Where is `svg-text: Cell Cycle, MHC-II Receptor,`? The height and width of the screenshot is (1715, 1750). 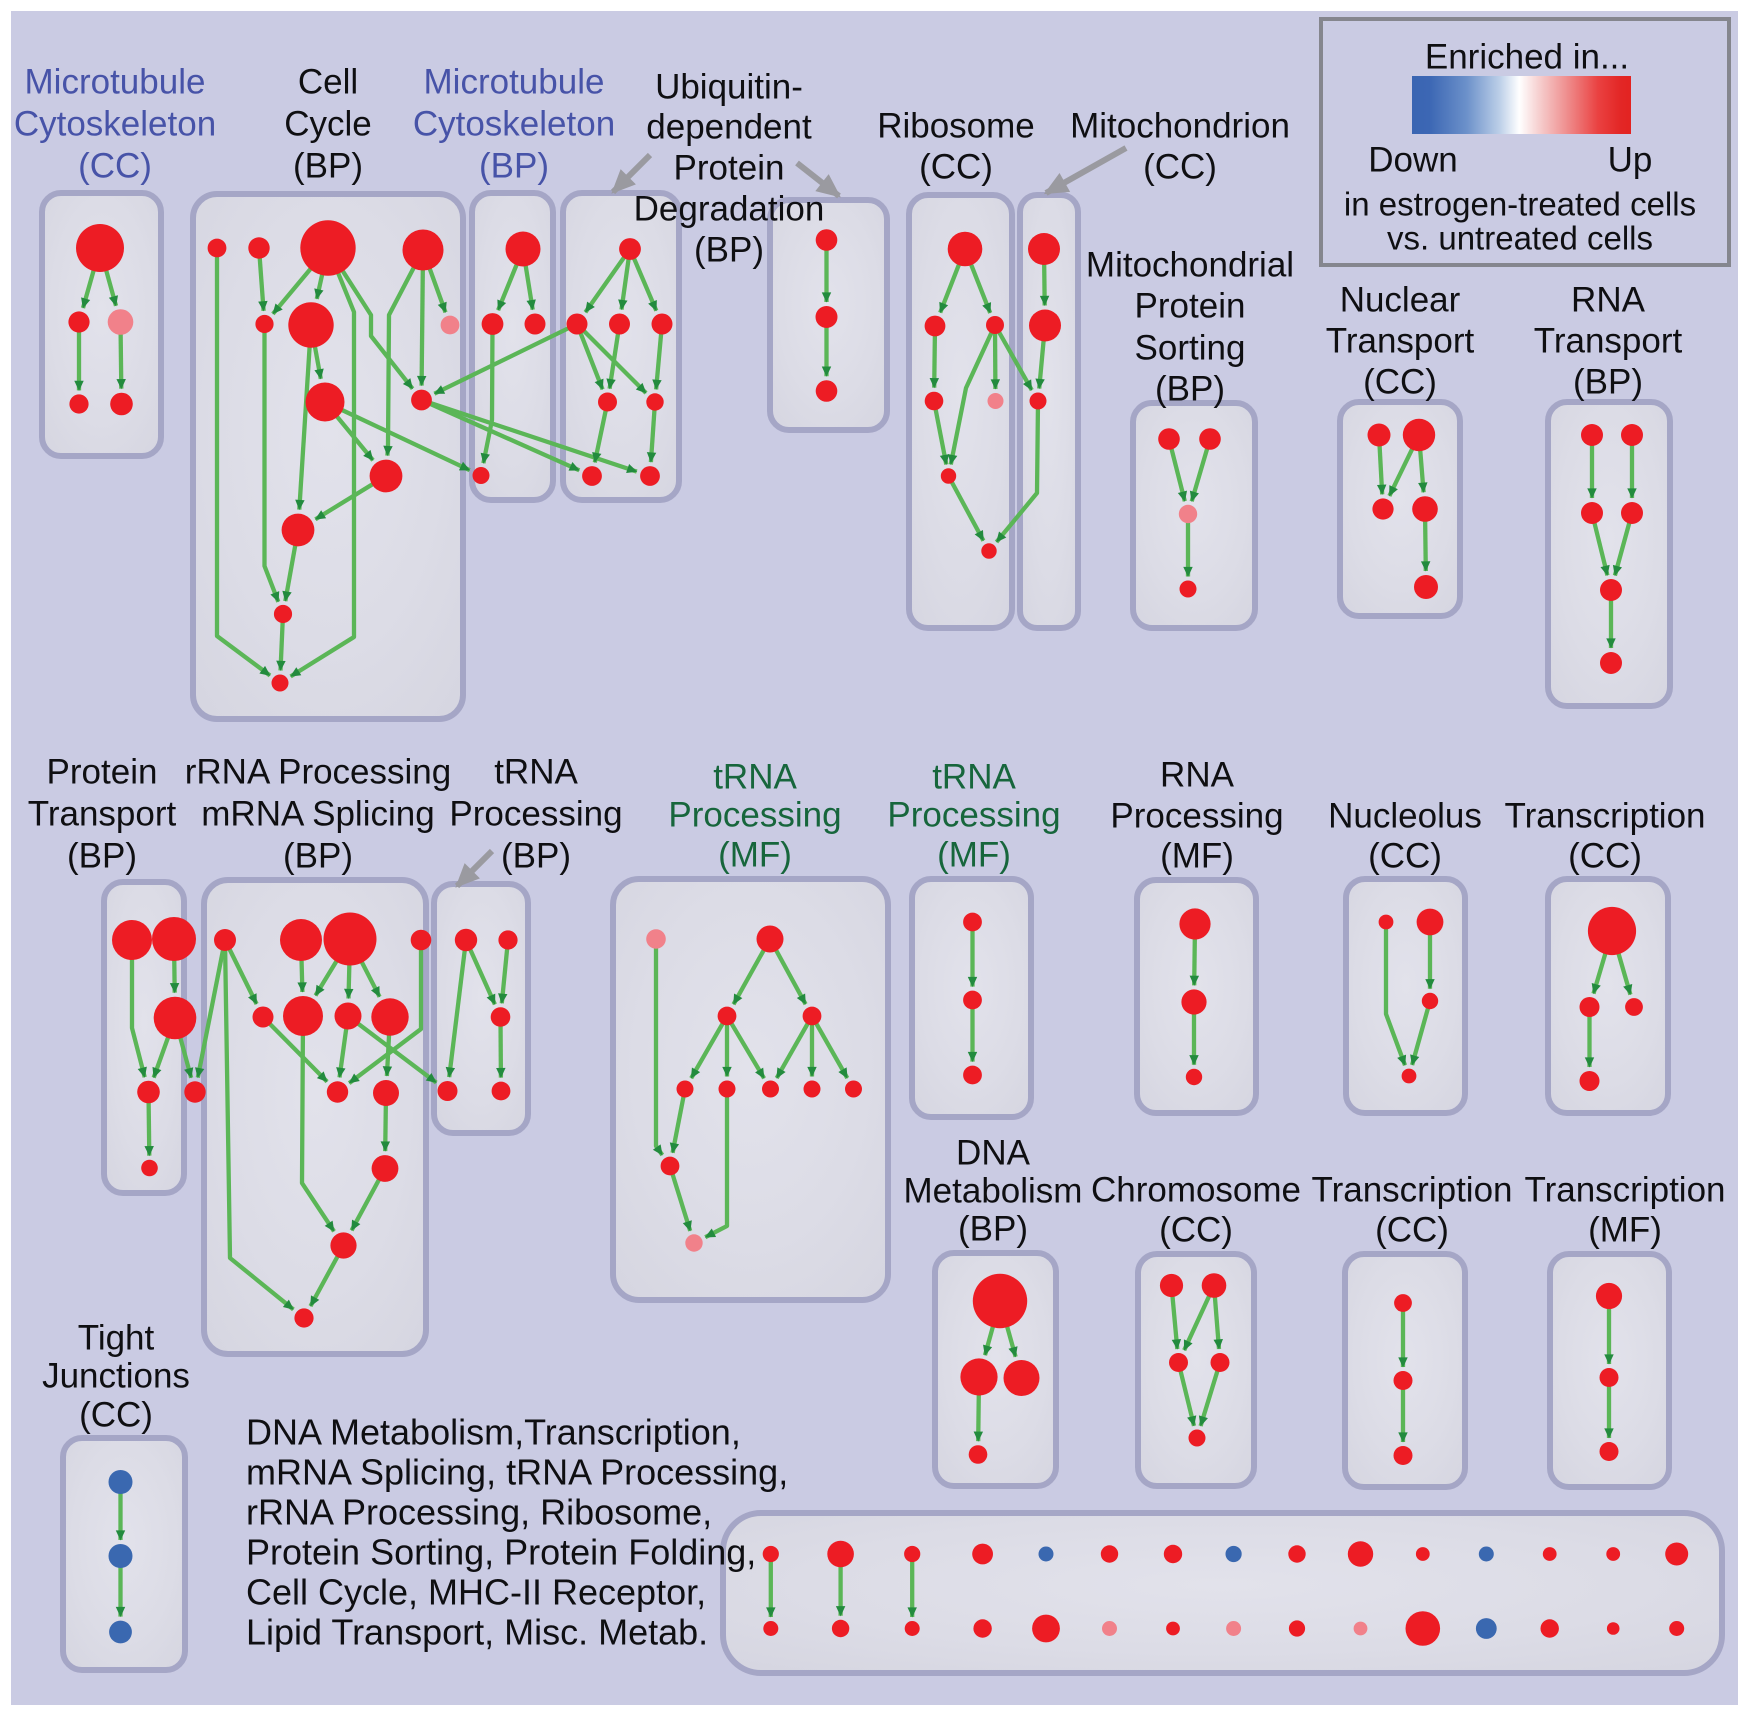 svg-text: Cell Cycle, MHC-II Receptor, is located at coordinates (476, 1592).